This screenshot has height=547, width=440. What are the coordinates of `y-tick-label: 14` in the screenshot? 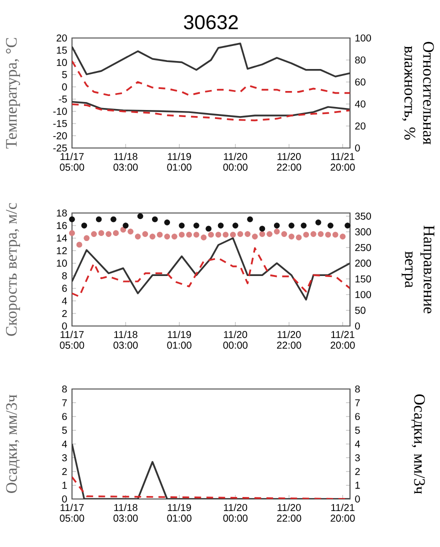 It's located at (61, 238).